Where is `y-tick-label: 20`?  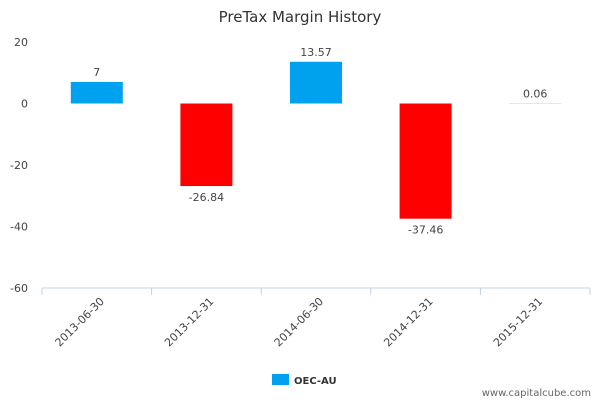 y-tick-label: 20 is located at coordinates (21, 42).